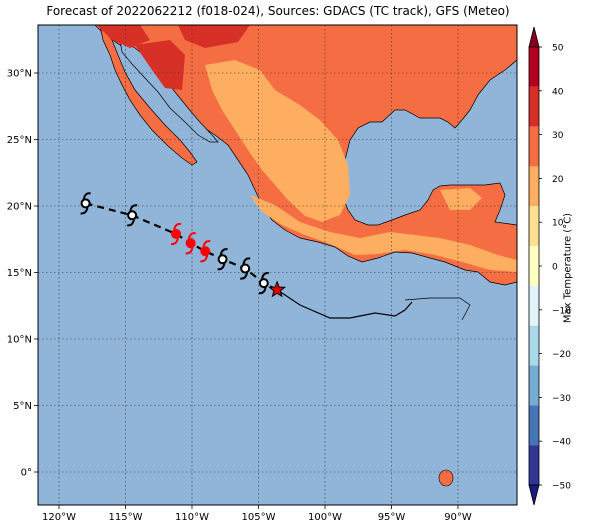 The height and width of the screenshot is (529, 592). I want to click on colorbar-tick-label: −50, so click(561, 487).